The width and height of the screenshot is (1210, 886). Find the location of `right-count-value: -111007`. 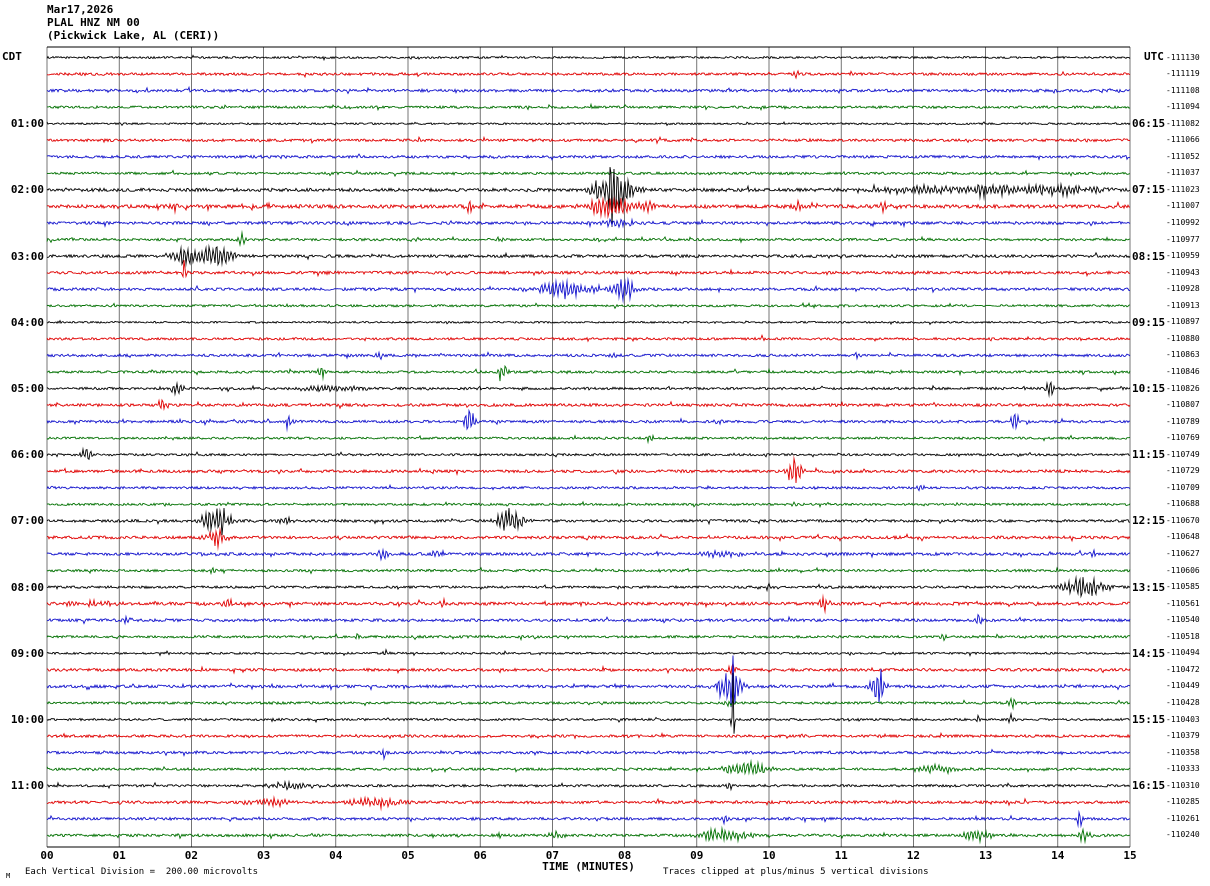

right-count-value: -111007 is located at coordinates (1183, 206).